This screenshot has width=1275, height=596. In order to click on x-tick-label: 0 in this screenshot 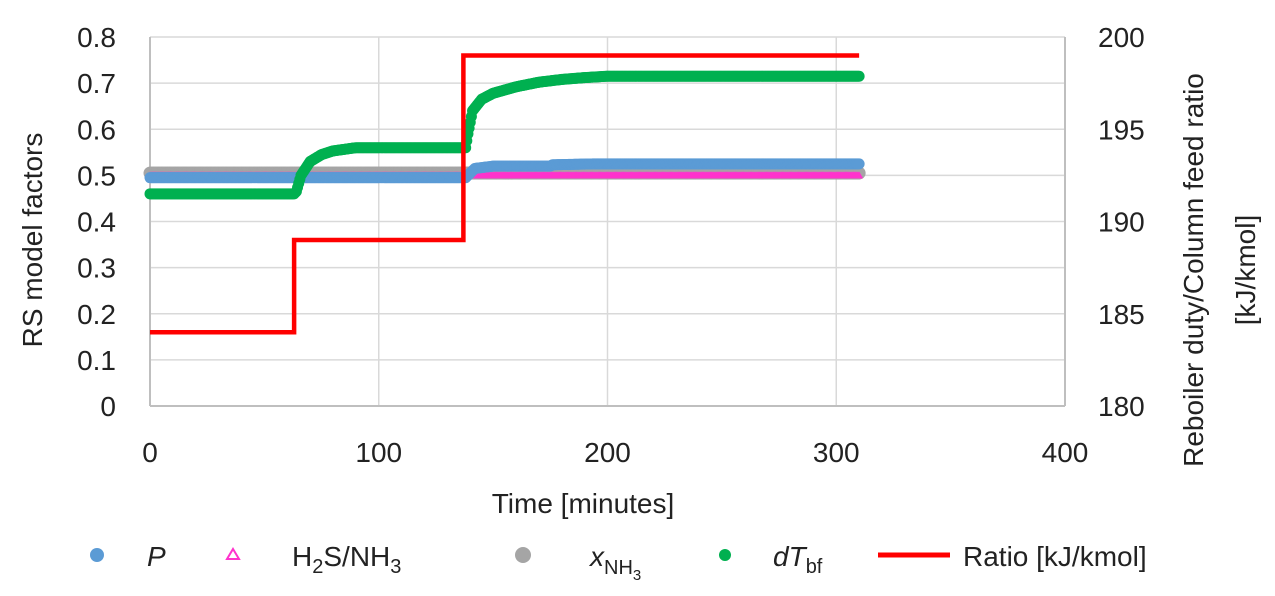, I will do `click(150, 452)`.